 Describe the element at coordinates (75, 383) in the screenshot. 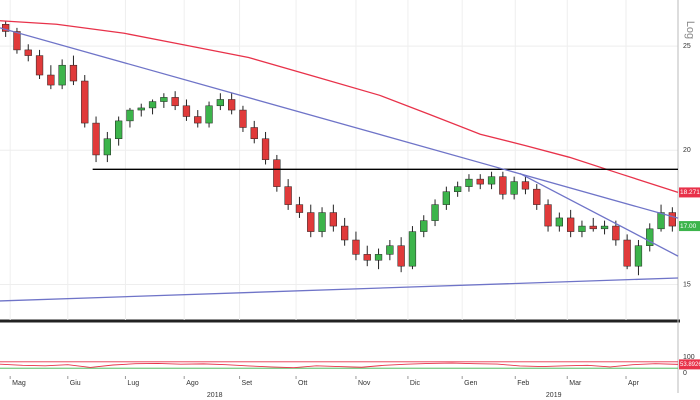

I see `x-tick-label: Giu` at that location.